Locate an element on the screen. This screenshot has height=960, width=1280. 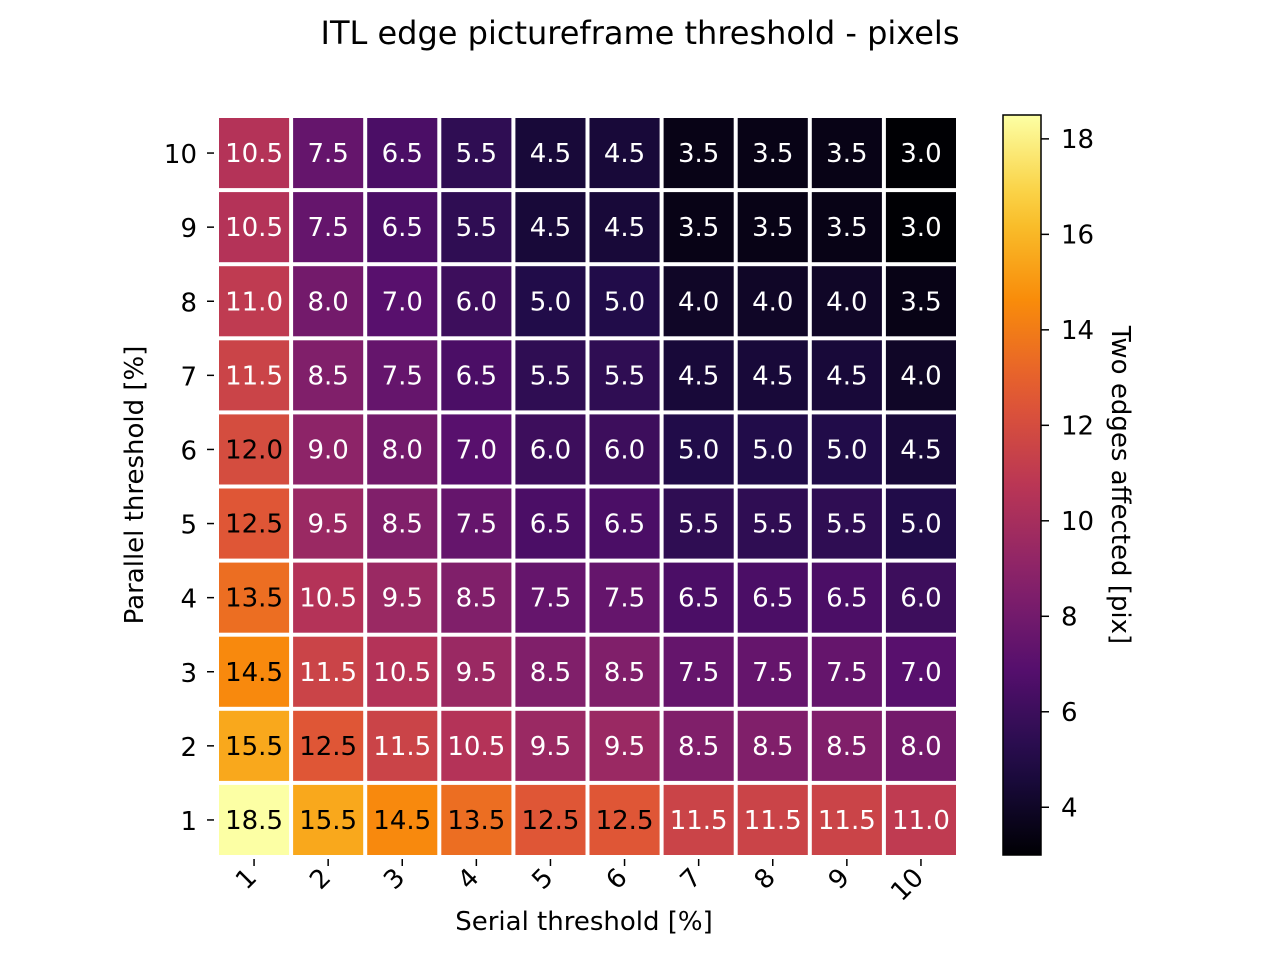
colorbar-tick-label: 10 is located at coordinates (1077, 522).